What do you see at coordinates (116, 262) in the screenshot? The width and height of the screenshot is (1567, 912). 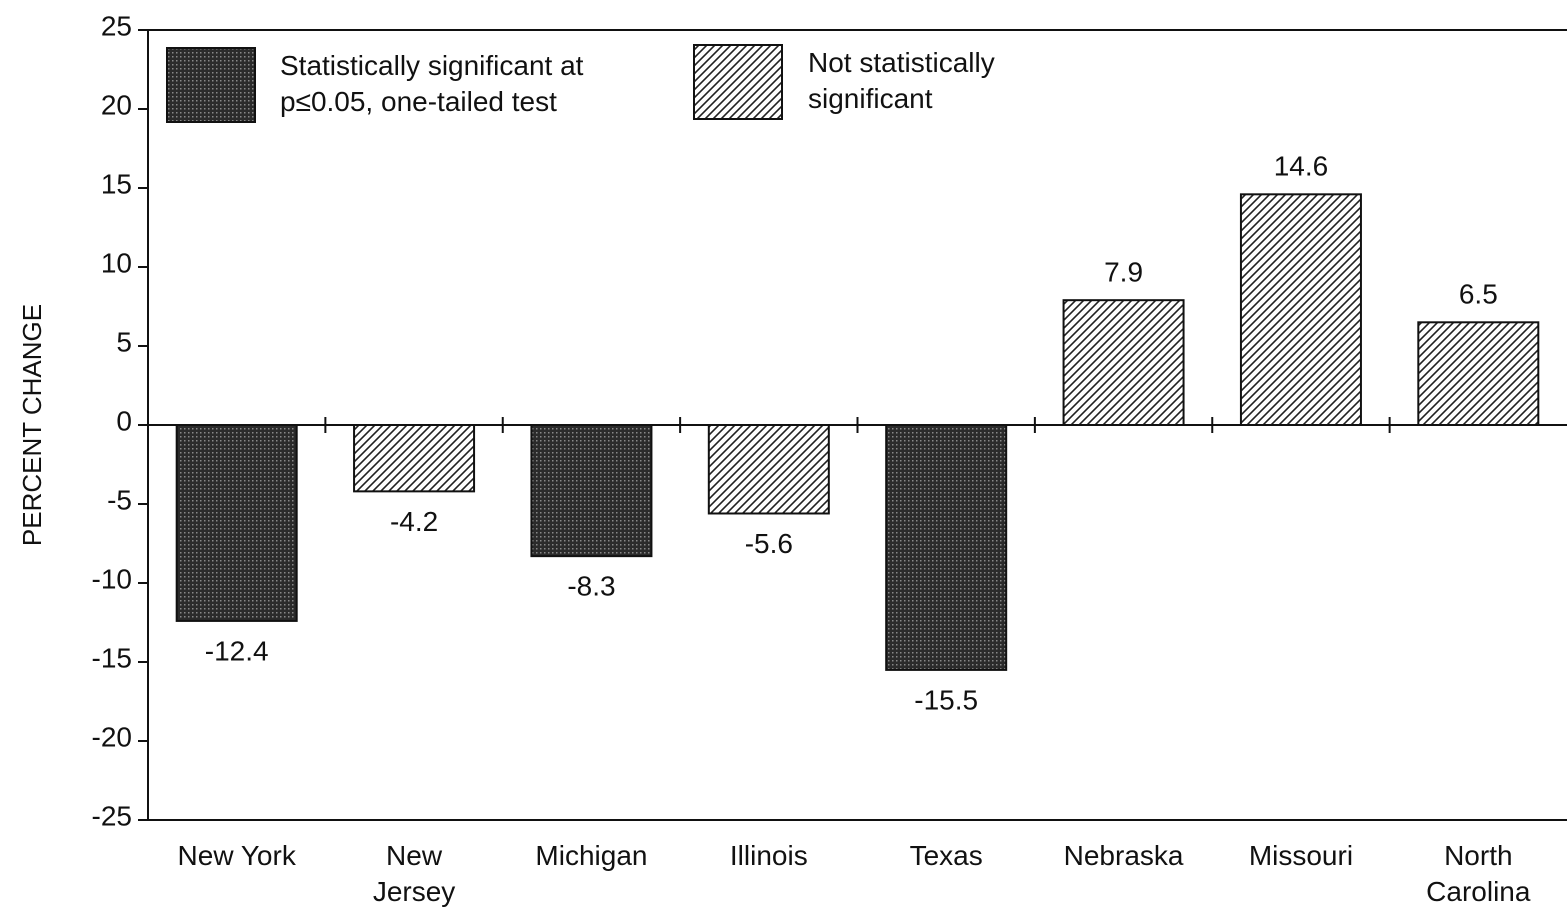 I see `y-tick-label: 10` at bounding box center [116, 262].